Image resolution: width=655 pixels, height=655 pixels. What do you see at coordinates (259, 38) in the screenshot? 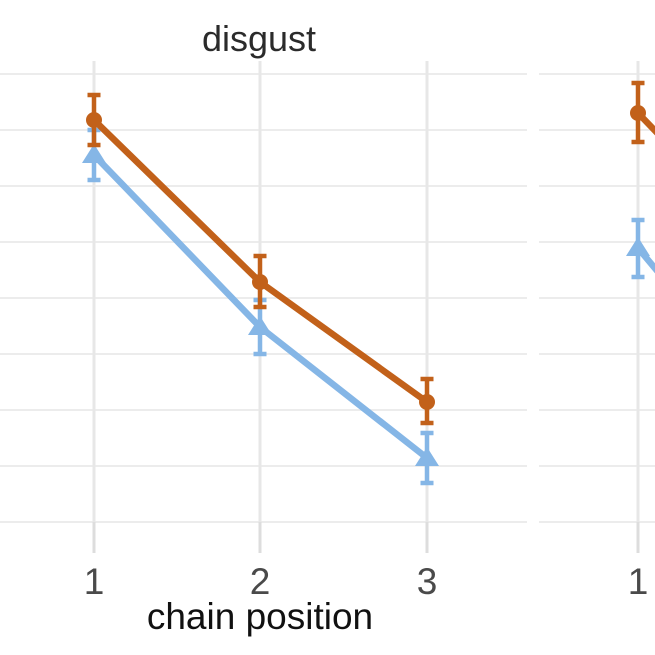
I see `facet-strip-title: disgust` at bounding box center [259, 38].